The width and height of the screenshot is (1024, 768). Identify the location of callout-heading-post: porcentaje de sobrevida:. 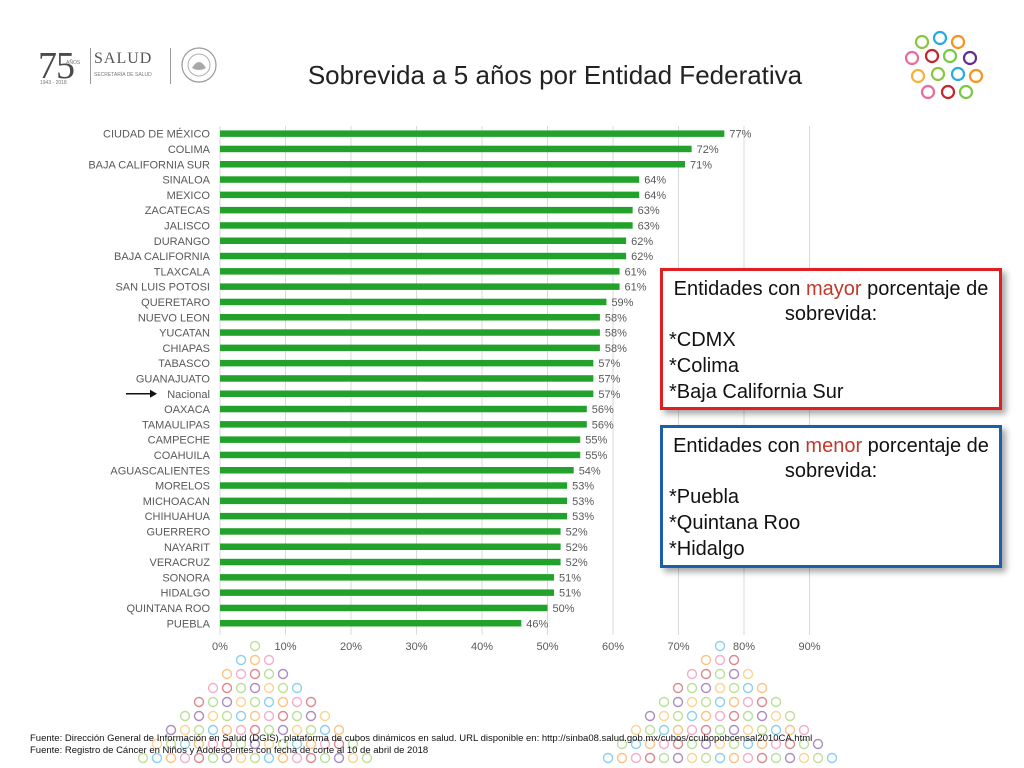
(886, 301).